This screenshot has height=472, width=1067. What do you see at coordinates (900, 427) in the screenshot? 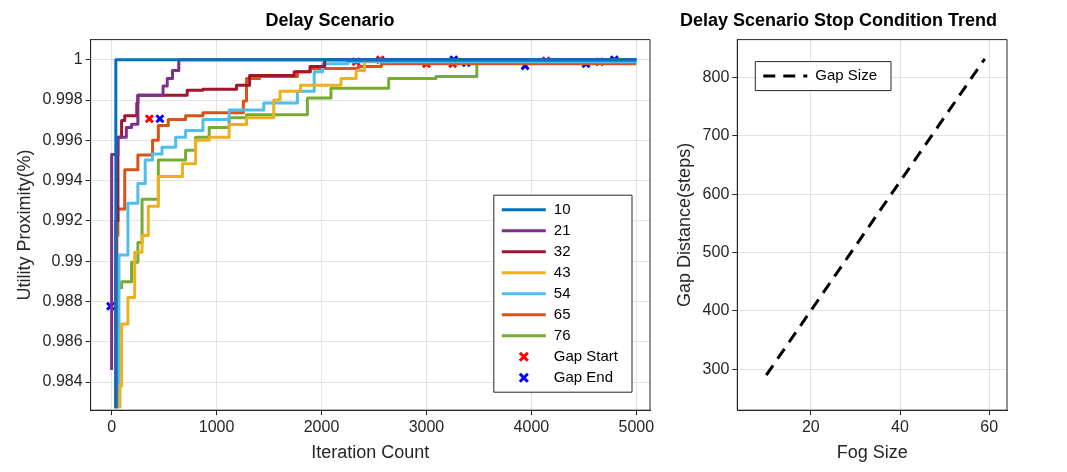
I see `x-tick-label: 40` at bounding box center [900, 427].